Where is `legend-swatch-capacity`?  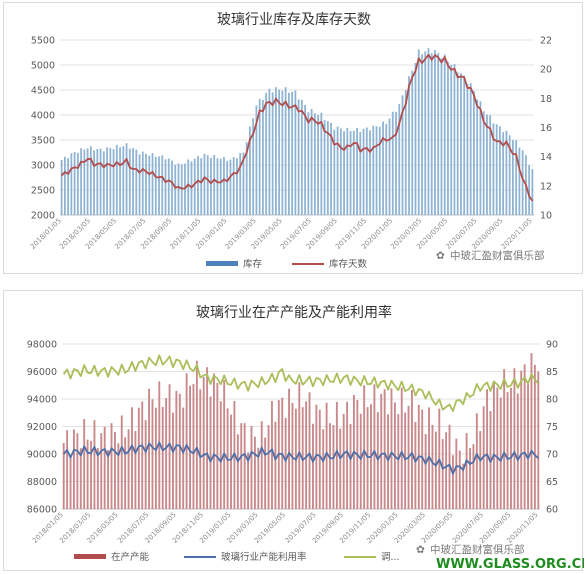 legend-swatch-capacity is located at coordinates (90, 556).